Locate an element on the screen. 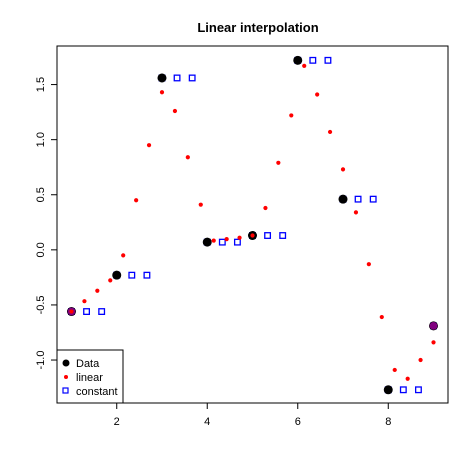 The width and height of the screenshot is (474, 474). x-tick-label: 6 is located at coordinates (298, 422).